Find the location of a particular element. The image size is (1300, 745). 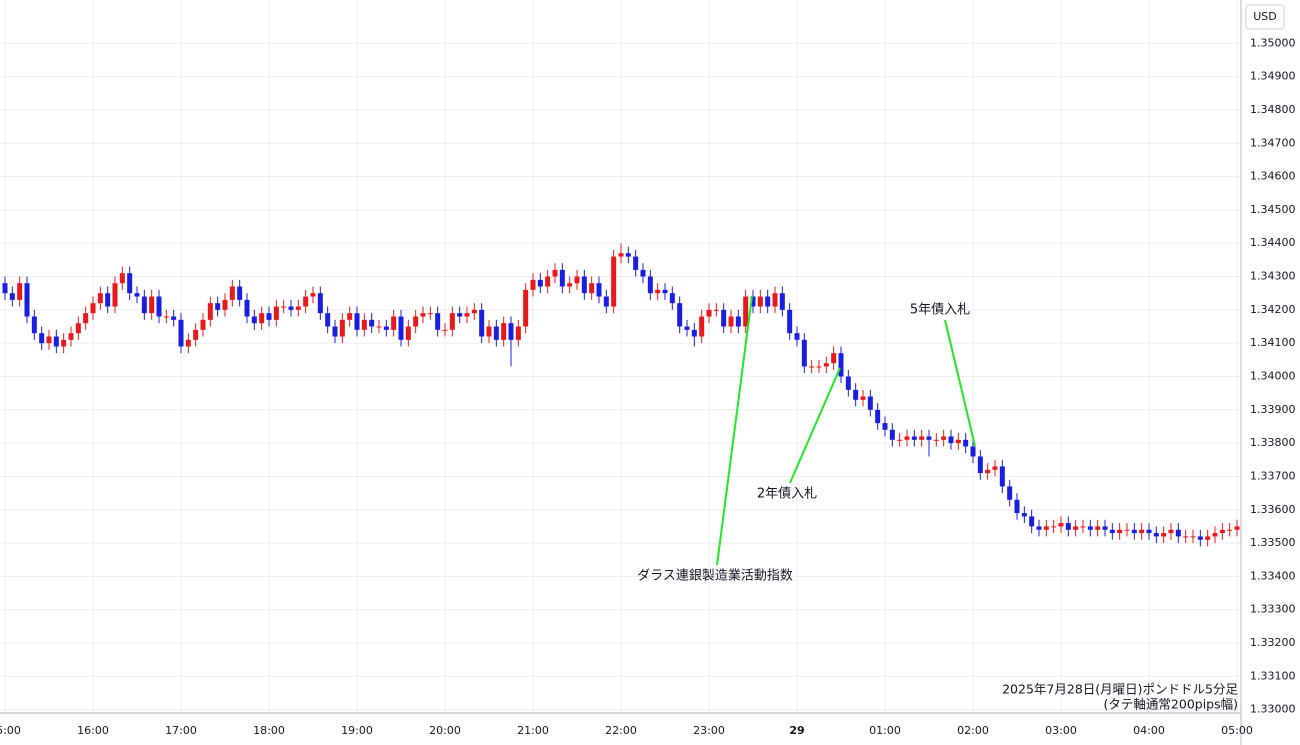

chart-subnote: (タテ軸通常200pips幅) is located at coordinates (1171, 704).